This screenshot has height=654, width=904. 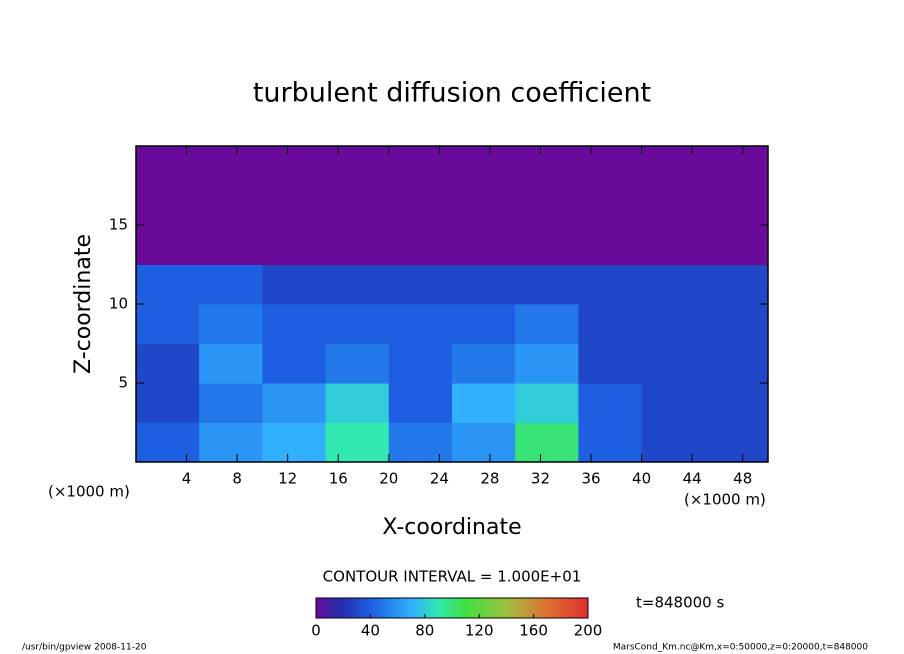 What do you see at coordinates (452, 608) in the screenshot?
I see `colorbar` at bounding box center [452, 608].